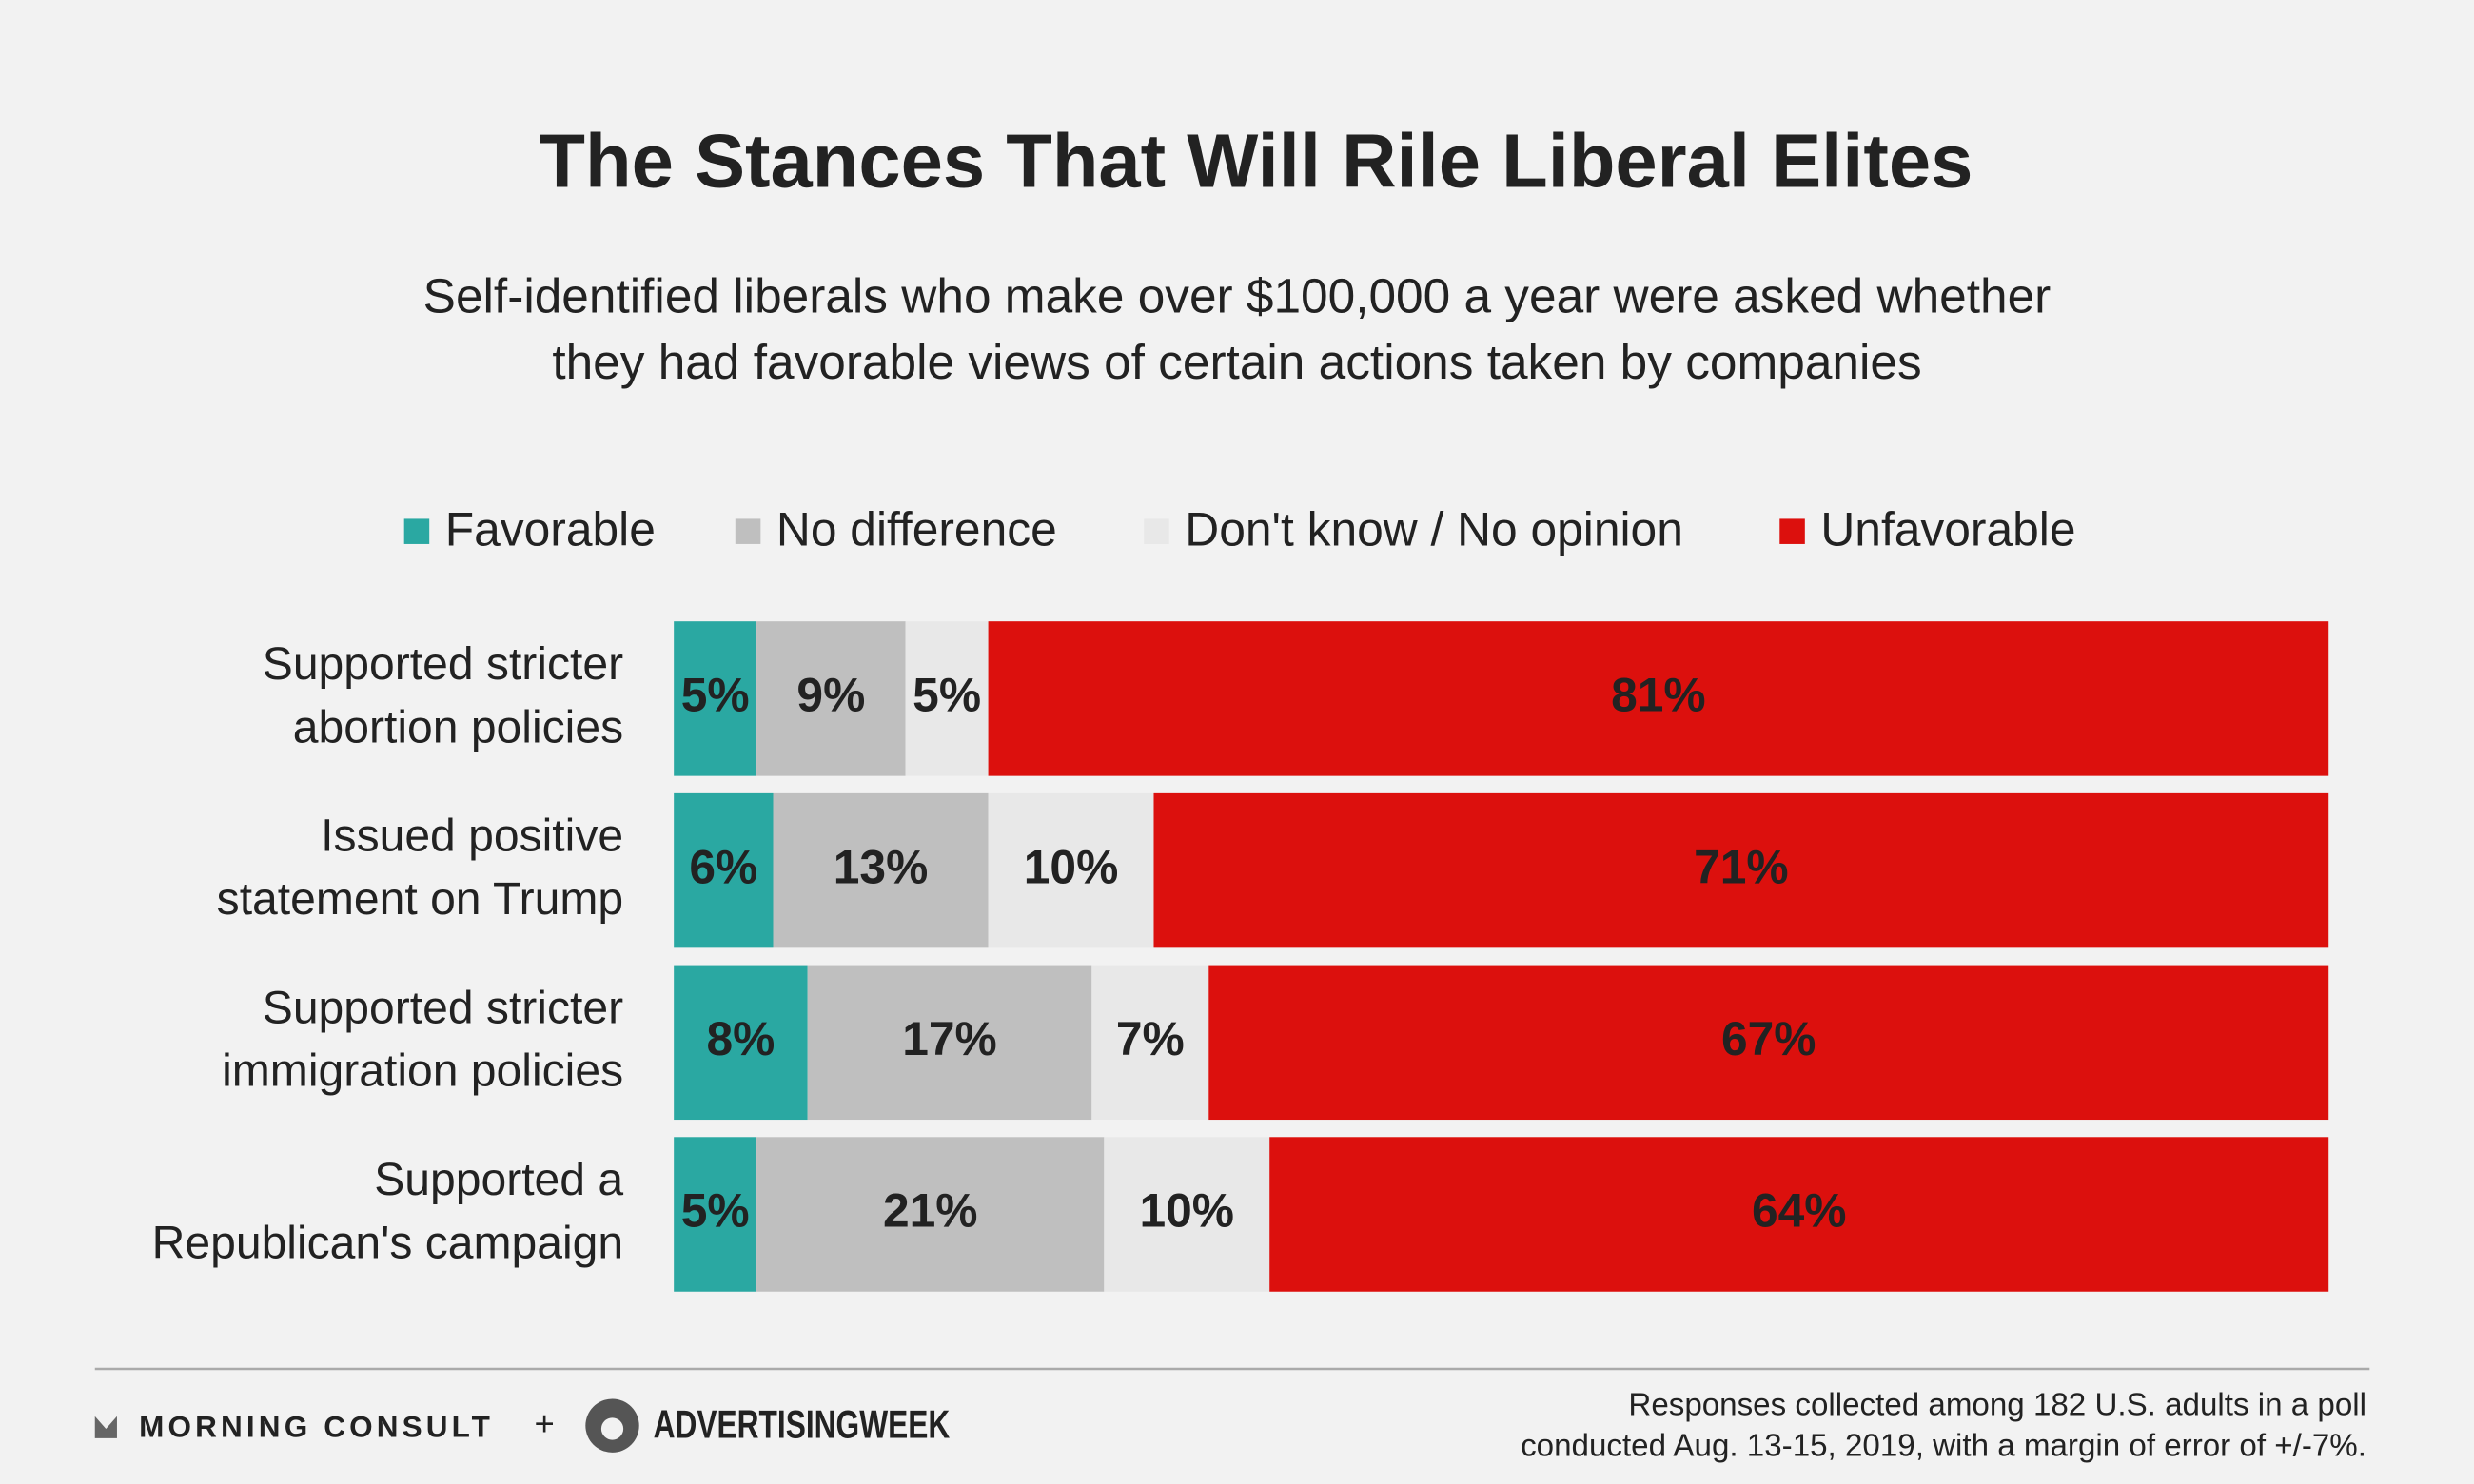 This screenshot has width=2474, height=1484. I want to click on data-label: 17%, so click(950, 1038).